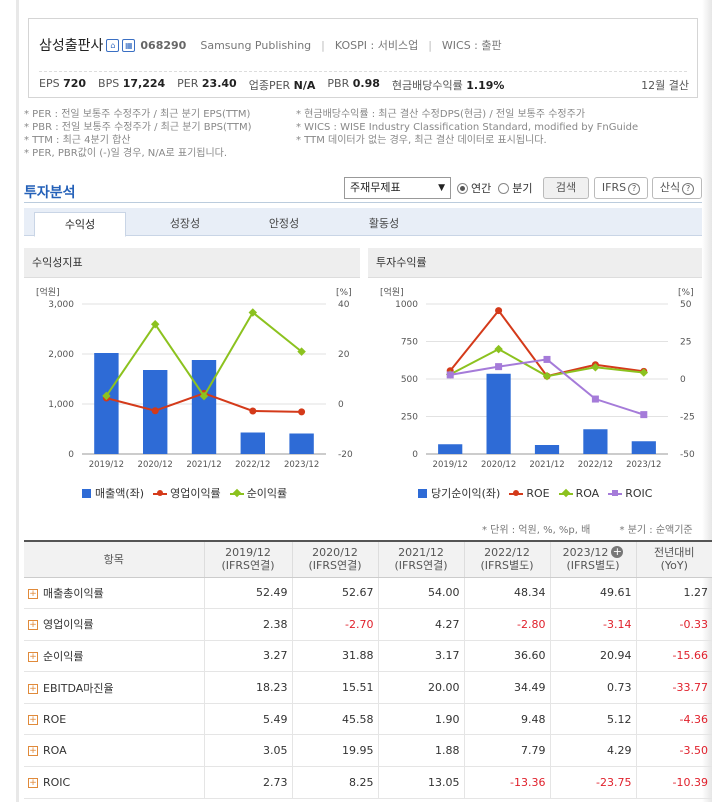 The height and width of the screenshot is (802, 712). Describe the element at coordinates (643, 465) in the screenshot. I see `x-tick-label: 2023/12` at that location.